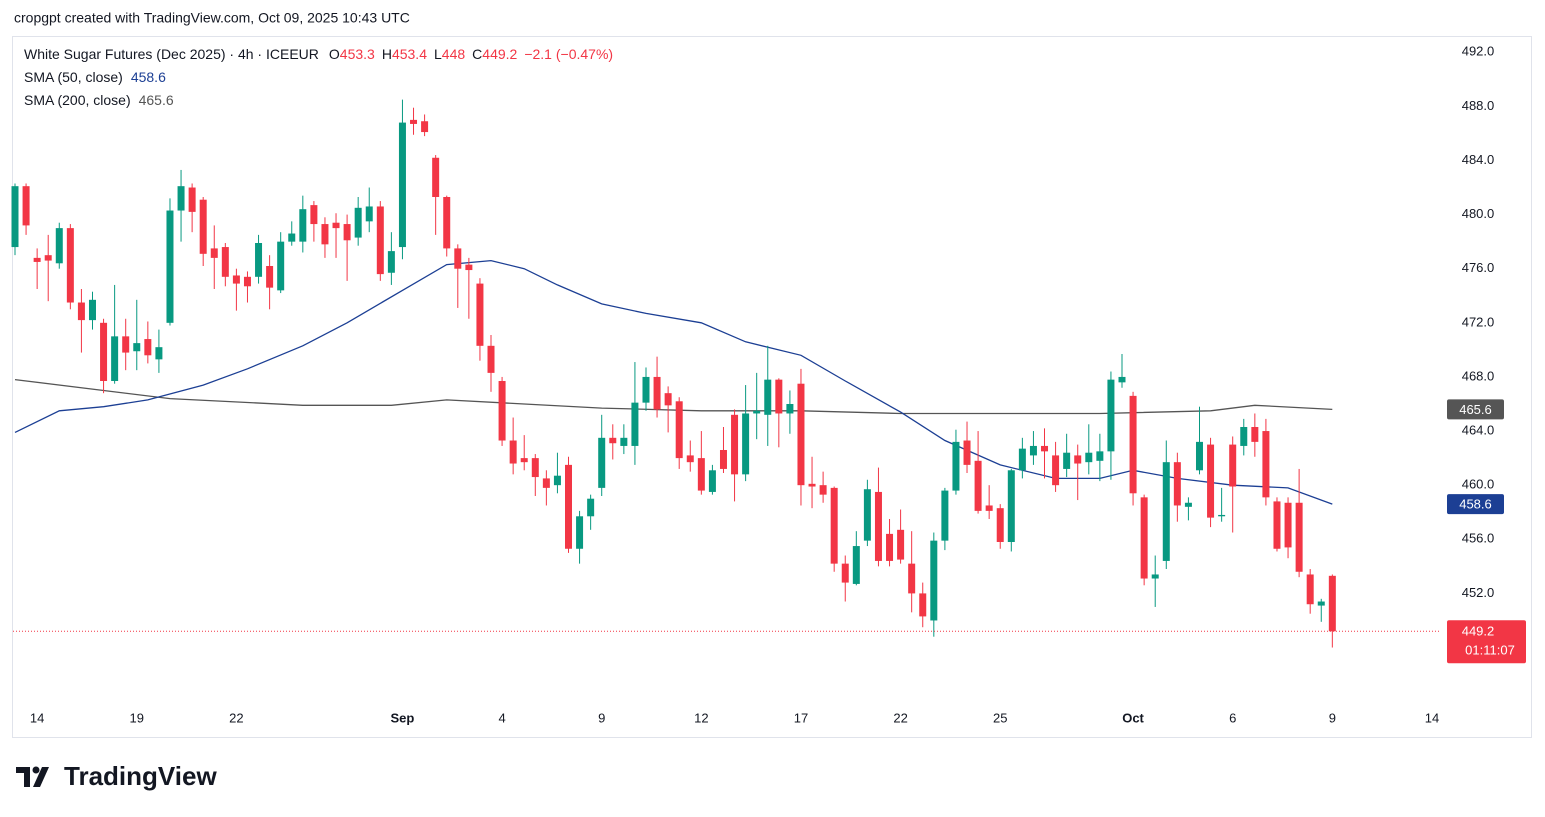 The height and width of the screenshot is (817, 1545). What do you see at coordinates (499, 54) in the screenshot?
I see `ohlc-value: 449.2` at bounding box center [499, 54].